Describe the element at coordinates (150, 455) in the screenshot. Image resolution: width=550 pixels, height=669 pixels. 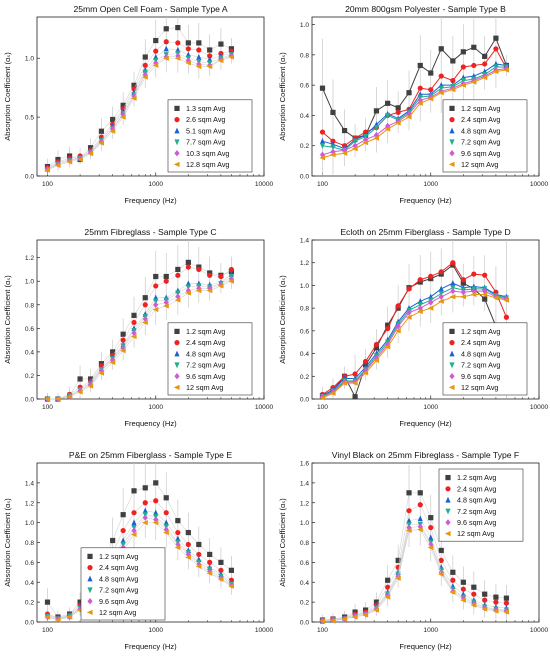
I see `chart-title: P&E on 25mm Fiberglass - Sample Type E` at that location.